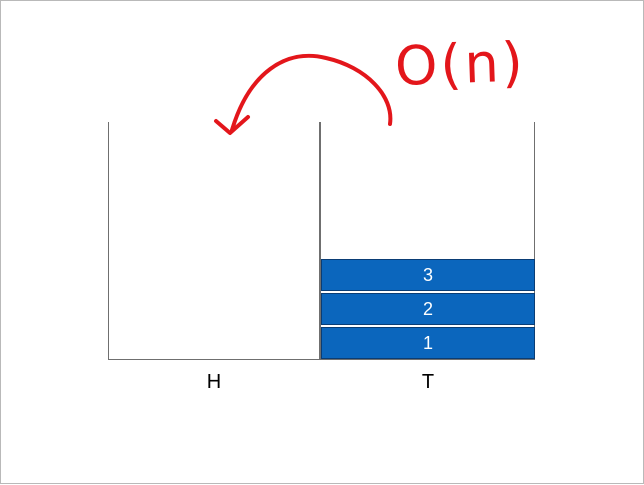 This screenshot has width=644, height=485. I want to click on stack-t-right-wall, so click(534, 241).